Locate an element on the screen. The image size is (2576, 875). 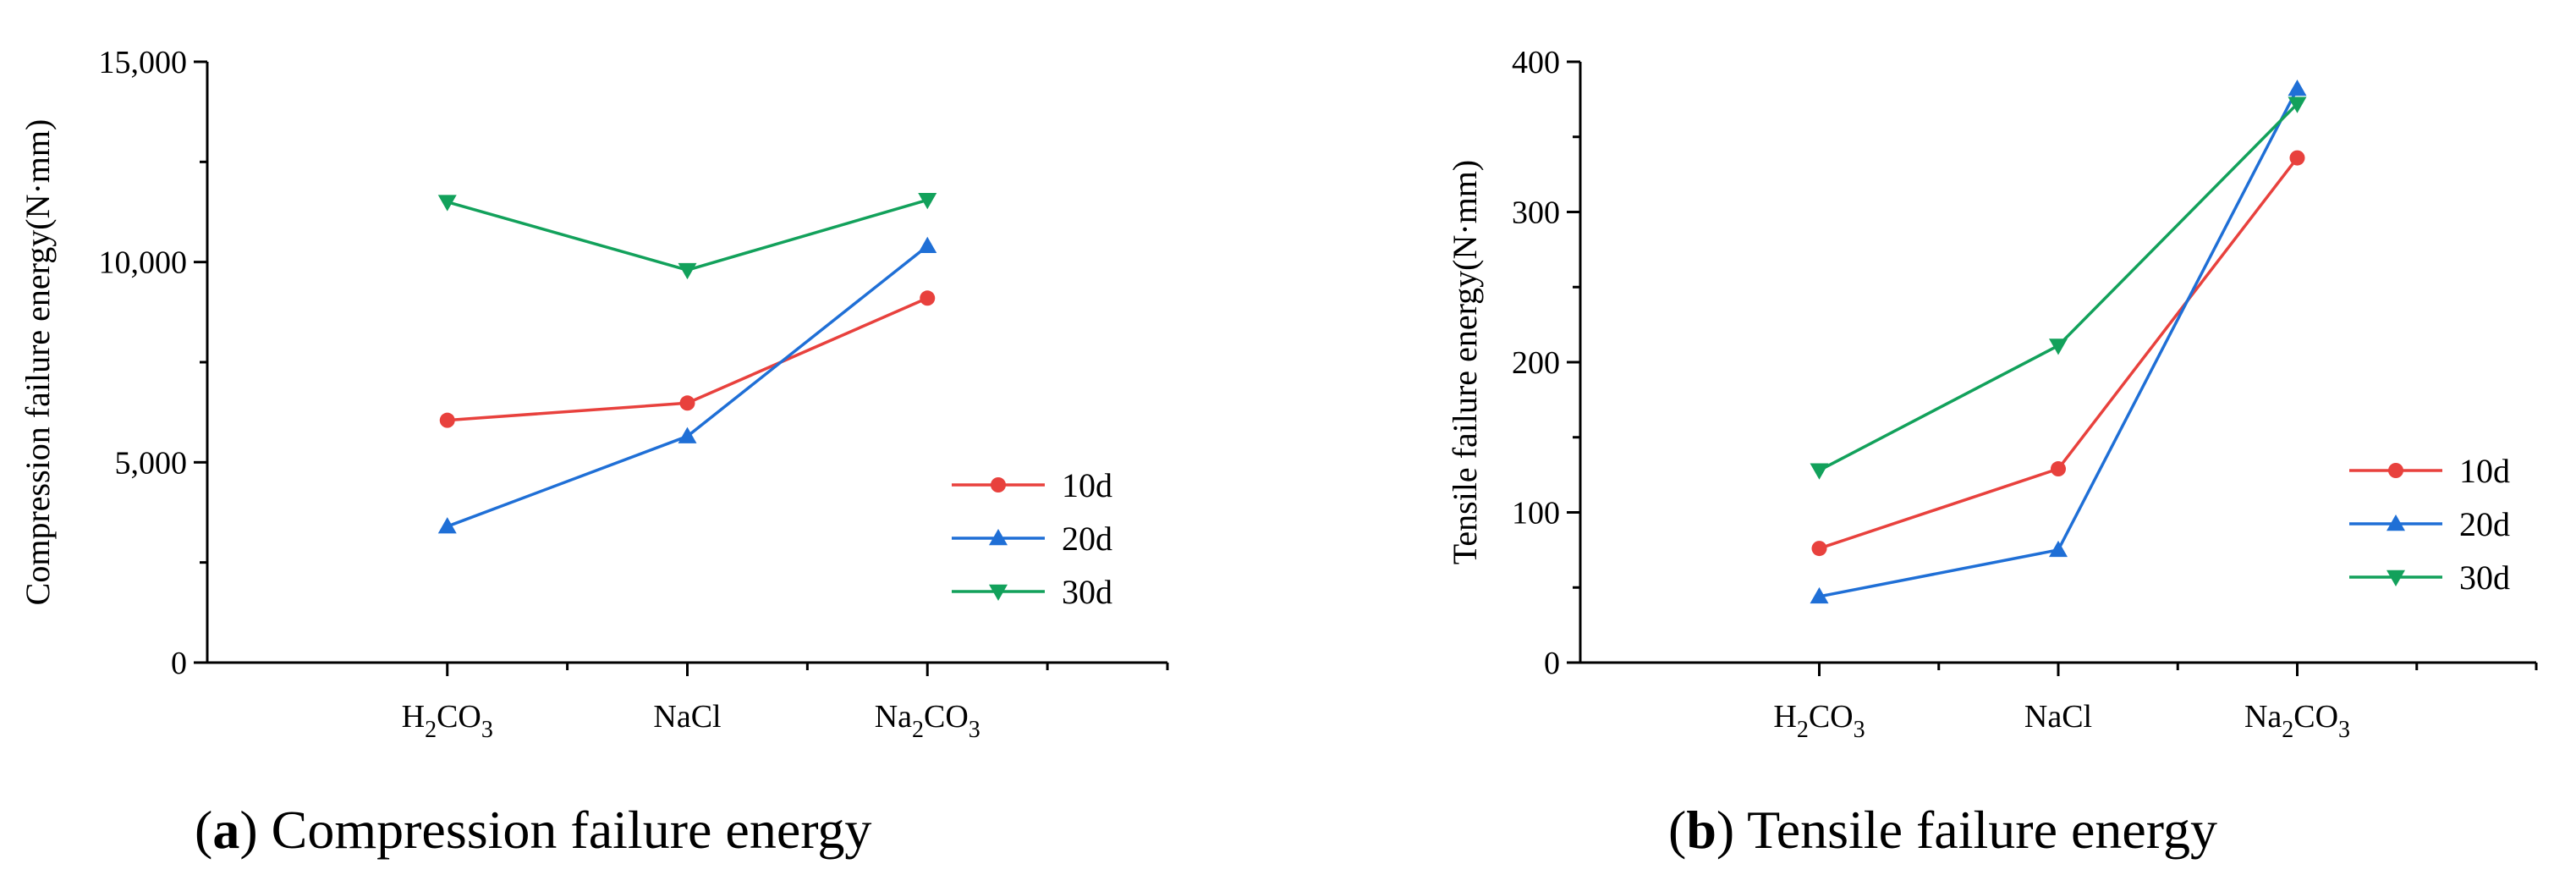
y-axis-label: Tensile failure energy(N·mm) is located at coordinates (1465, 362).